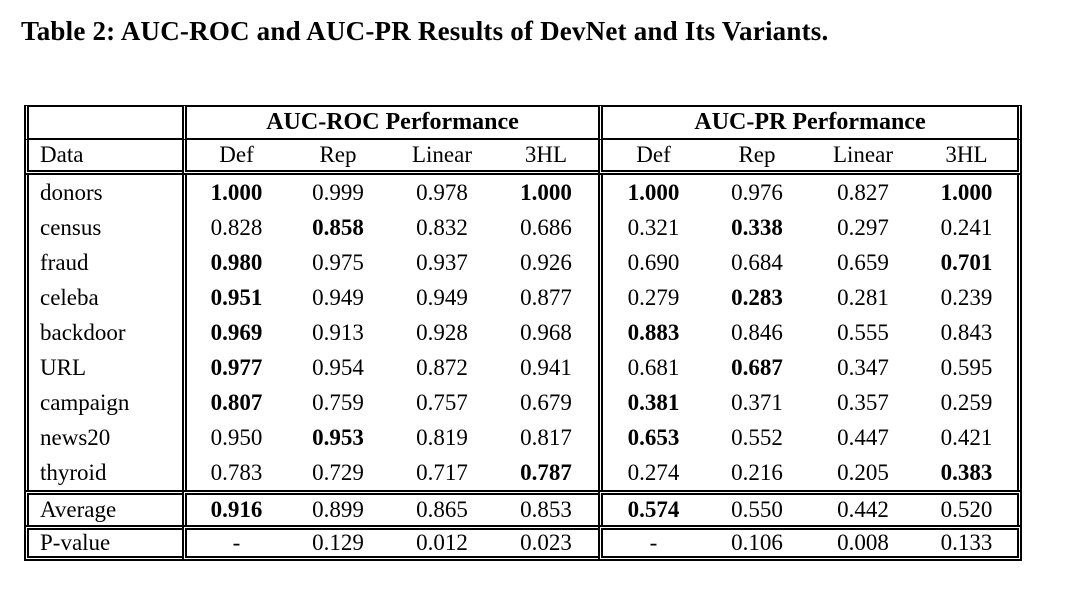 The height and width of the screenshot is (609, 1069). I want to click on group-header-auc-pr: AUC-PR Performance, so click(810, 122).